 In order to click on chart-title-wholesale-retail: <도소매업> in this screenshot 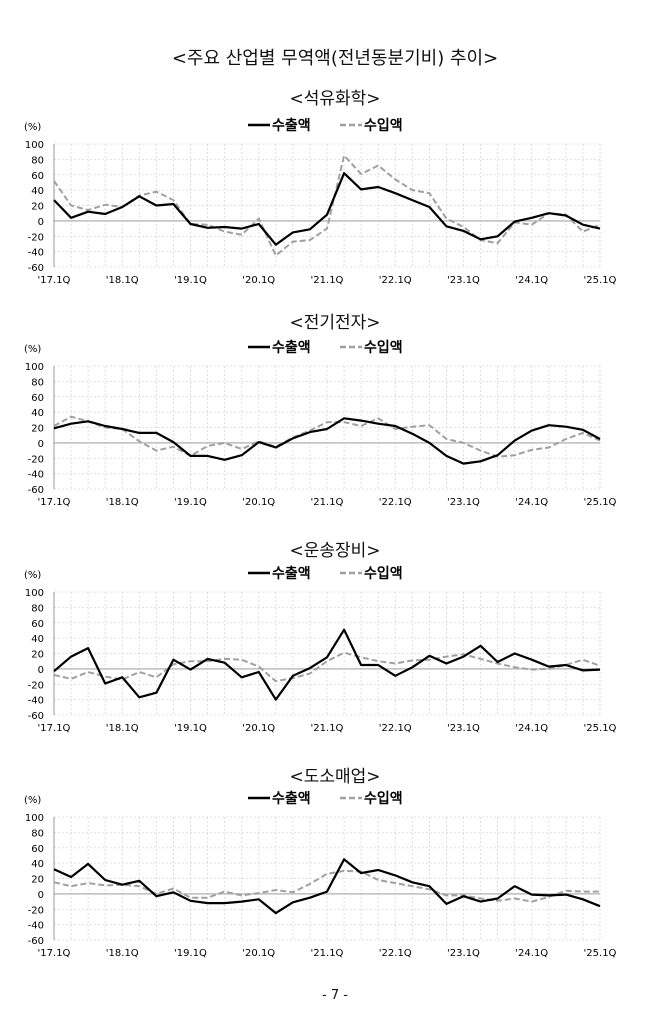, I will do `click(335, 777)`.